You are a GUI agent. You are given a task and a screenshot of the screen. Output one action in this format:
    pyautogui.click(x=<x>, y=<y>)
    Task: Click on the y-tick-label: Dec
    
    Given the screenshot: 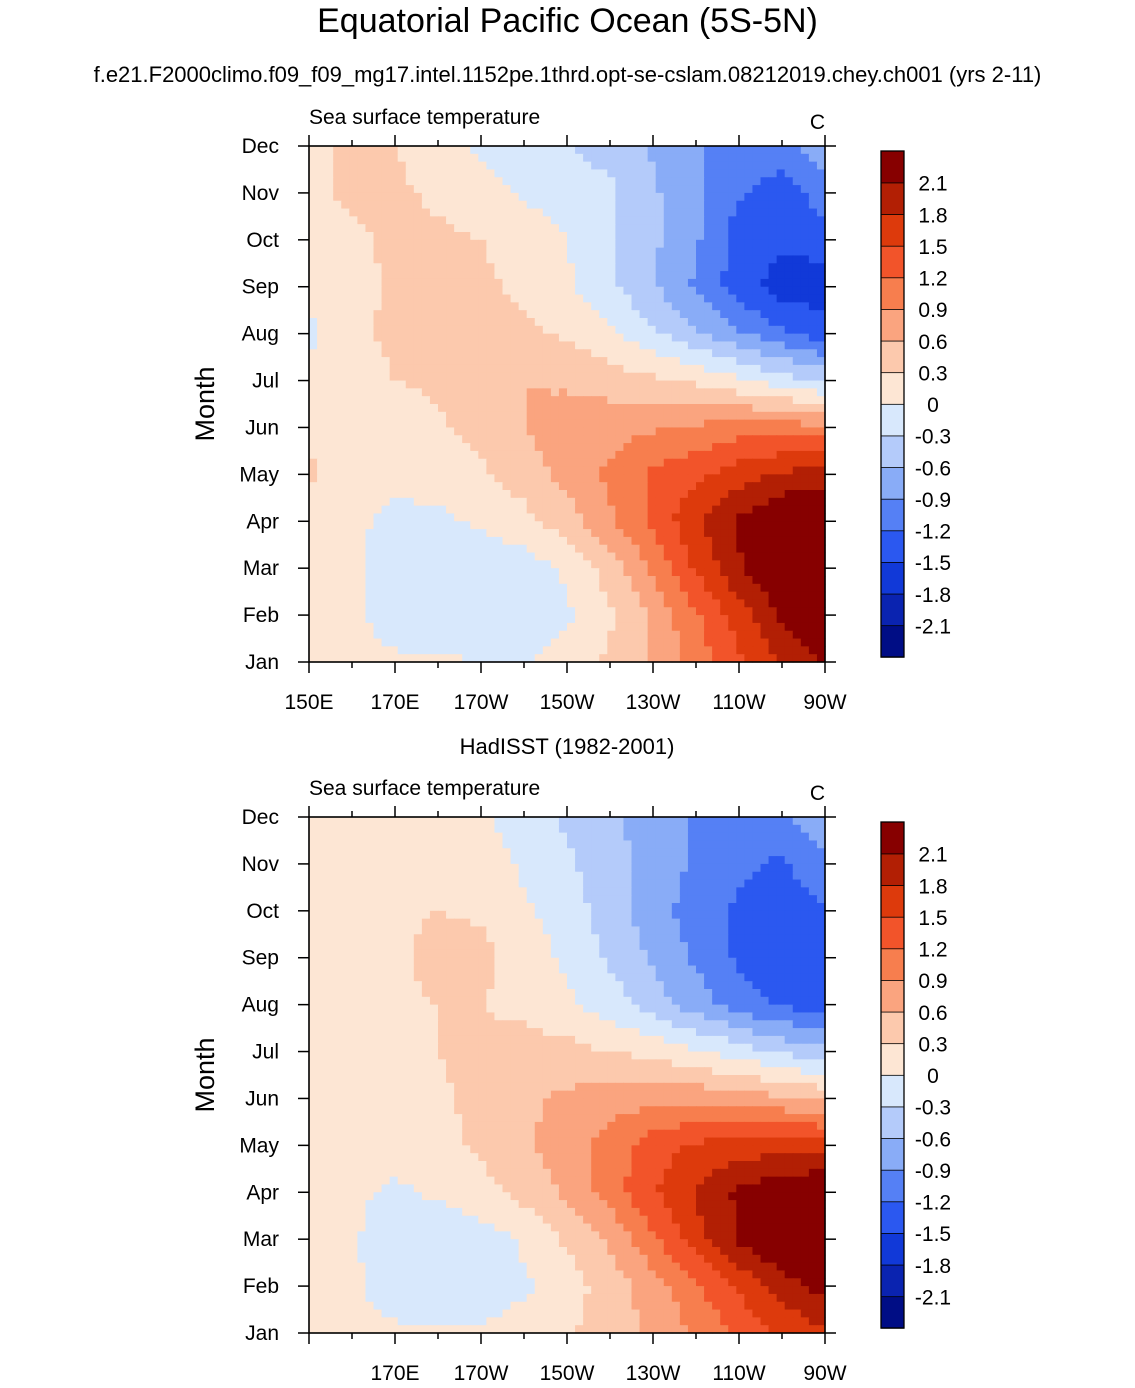 What is the action you would take?
    pyautogui.click(x=260, y=146)
    